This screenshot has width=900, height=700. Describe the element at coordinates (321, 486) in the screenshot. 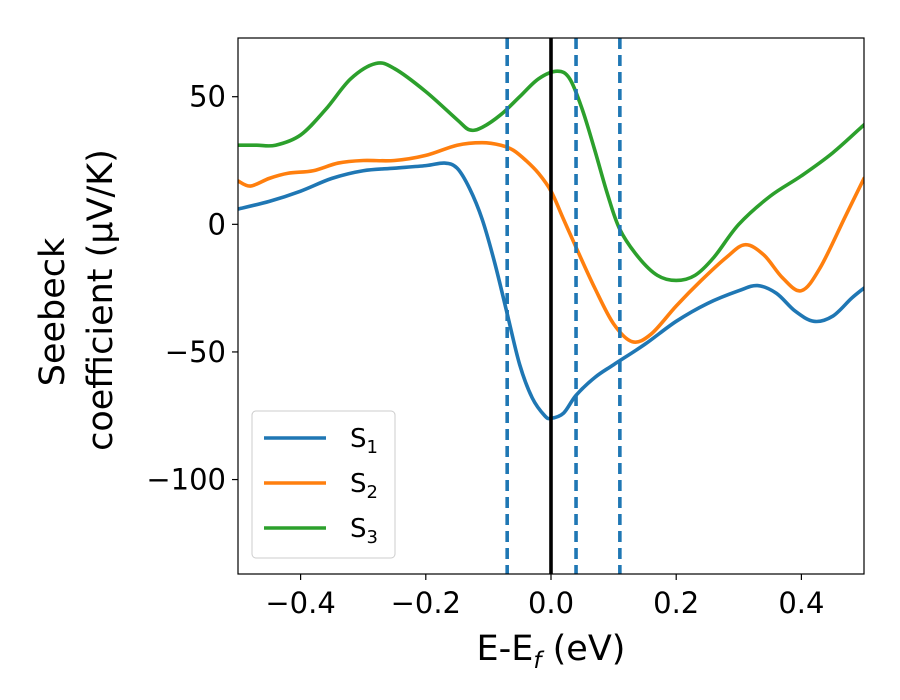

I see `legend-items: S1 S2 S3` at that location.